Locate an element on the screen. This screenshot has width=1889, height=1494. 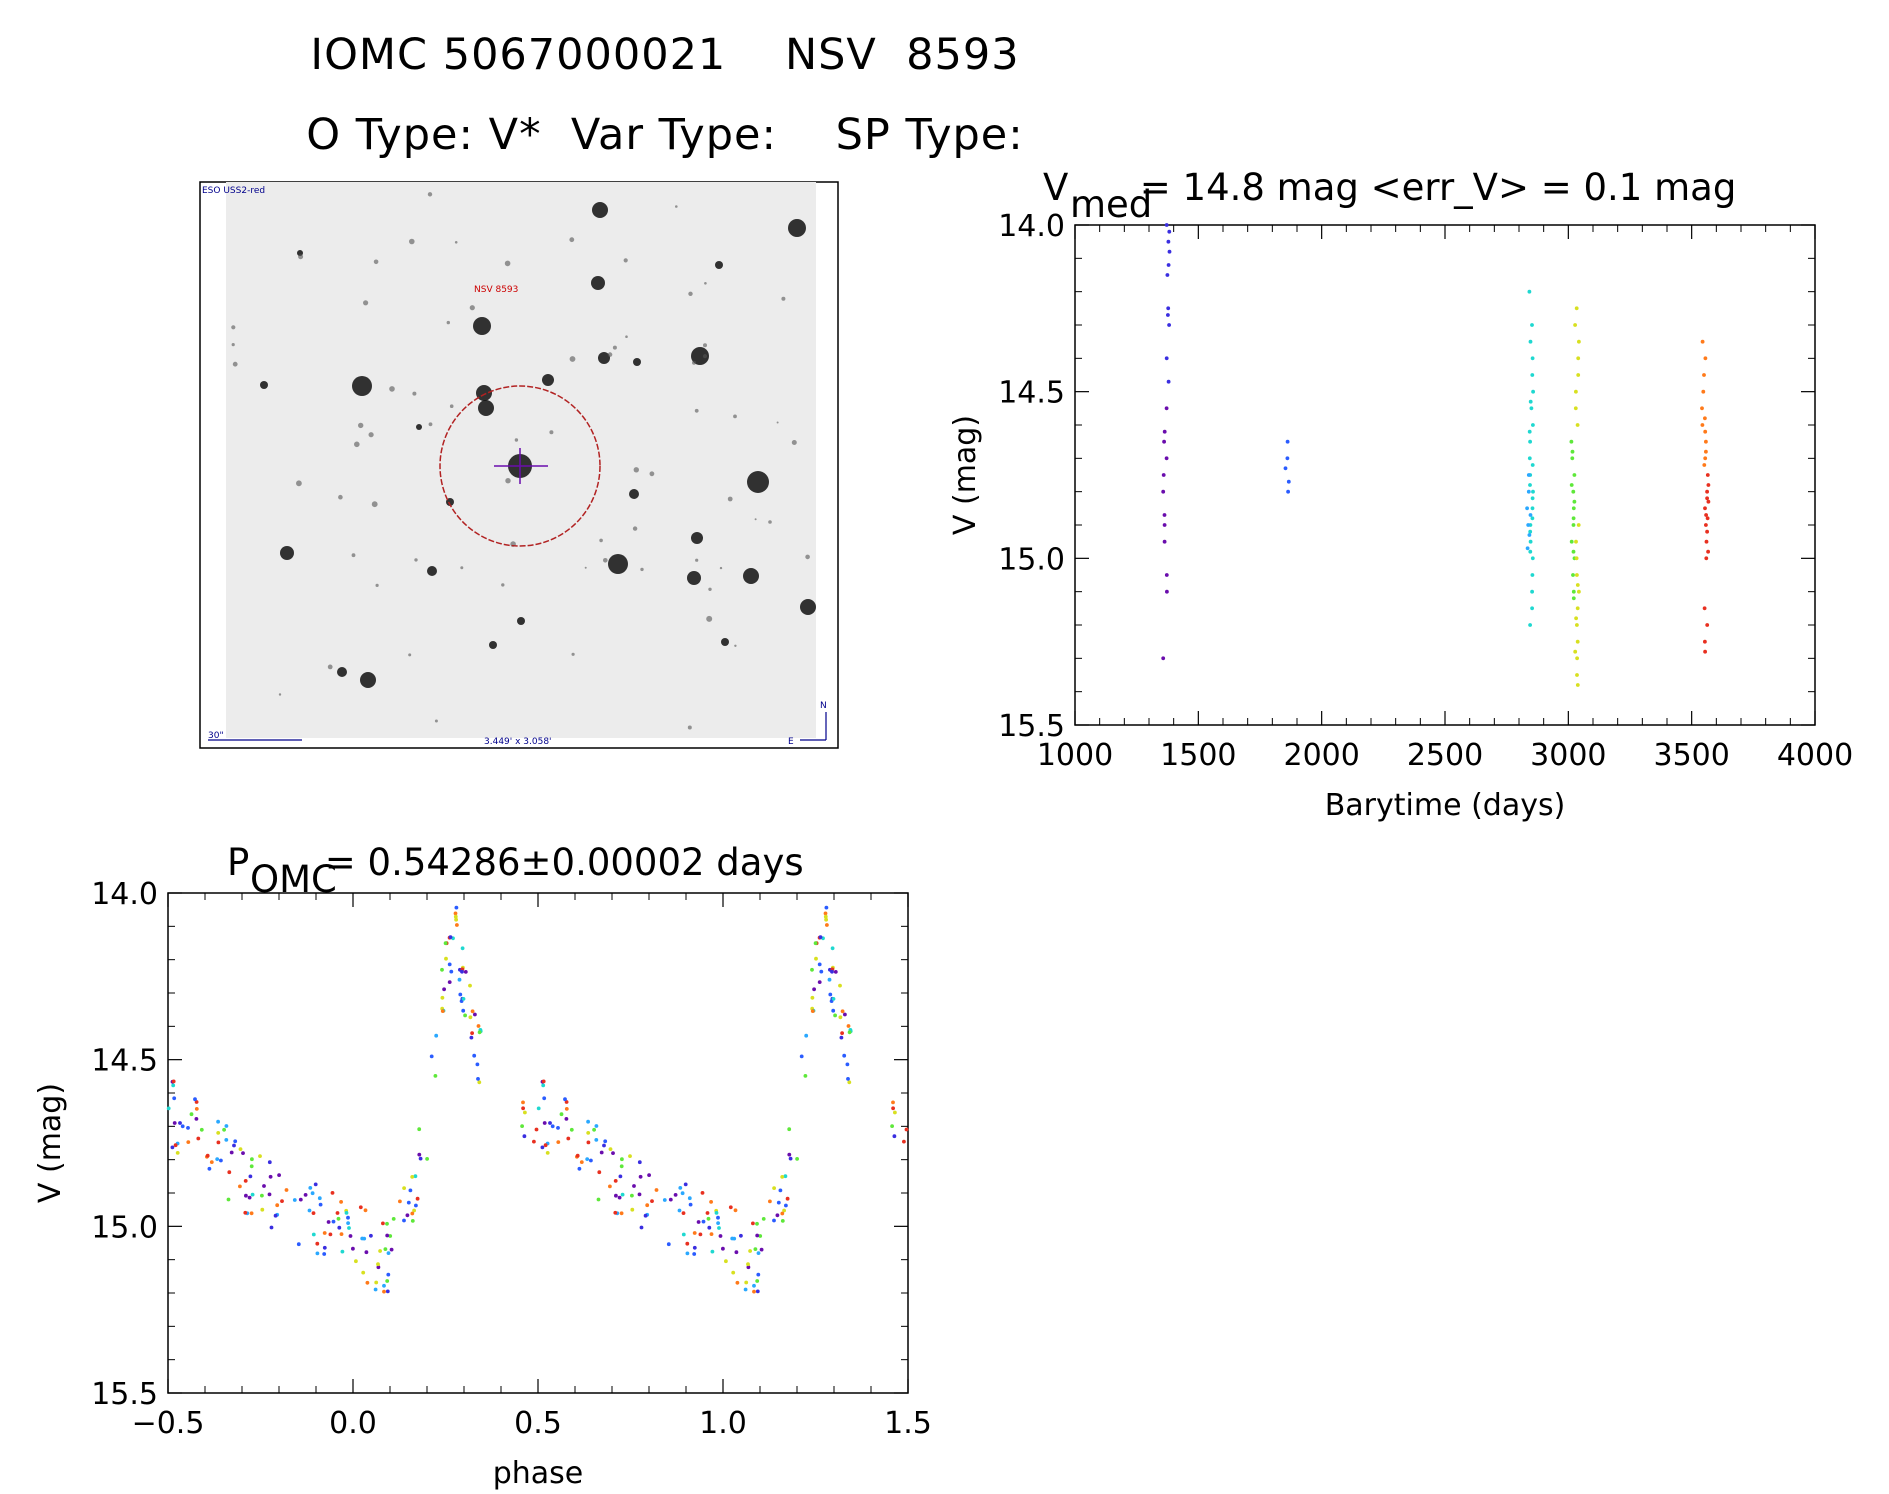
light-curve-y-tick-label: 14.0 is located at coordinates (1031, 226).